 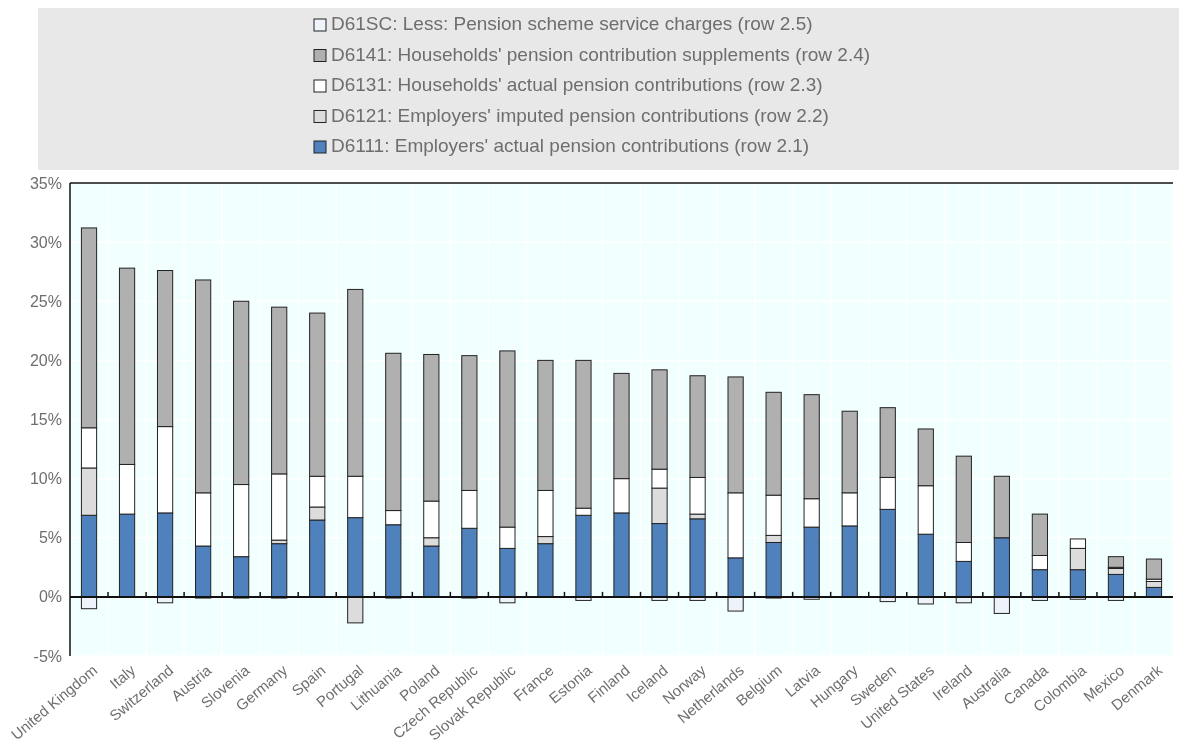 I want to click on legend-label: D6111: Employers' actual pension contributions (row 2.1), so click(x=570, y=145).